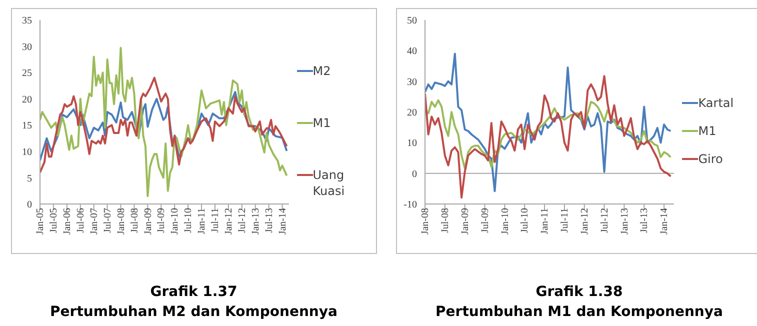 The image size is (757, 326). What do you see at coordinates (108, 220) in the screenshot?
I see `x-tick-label: Jul-07` at bounding box center [108, 220].